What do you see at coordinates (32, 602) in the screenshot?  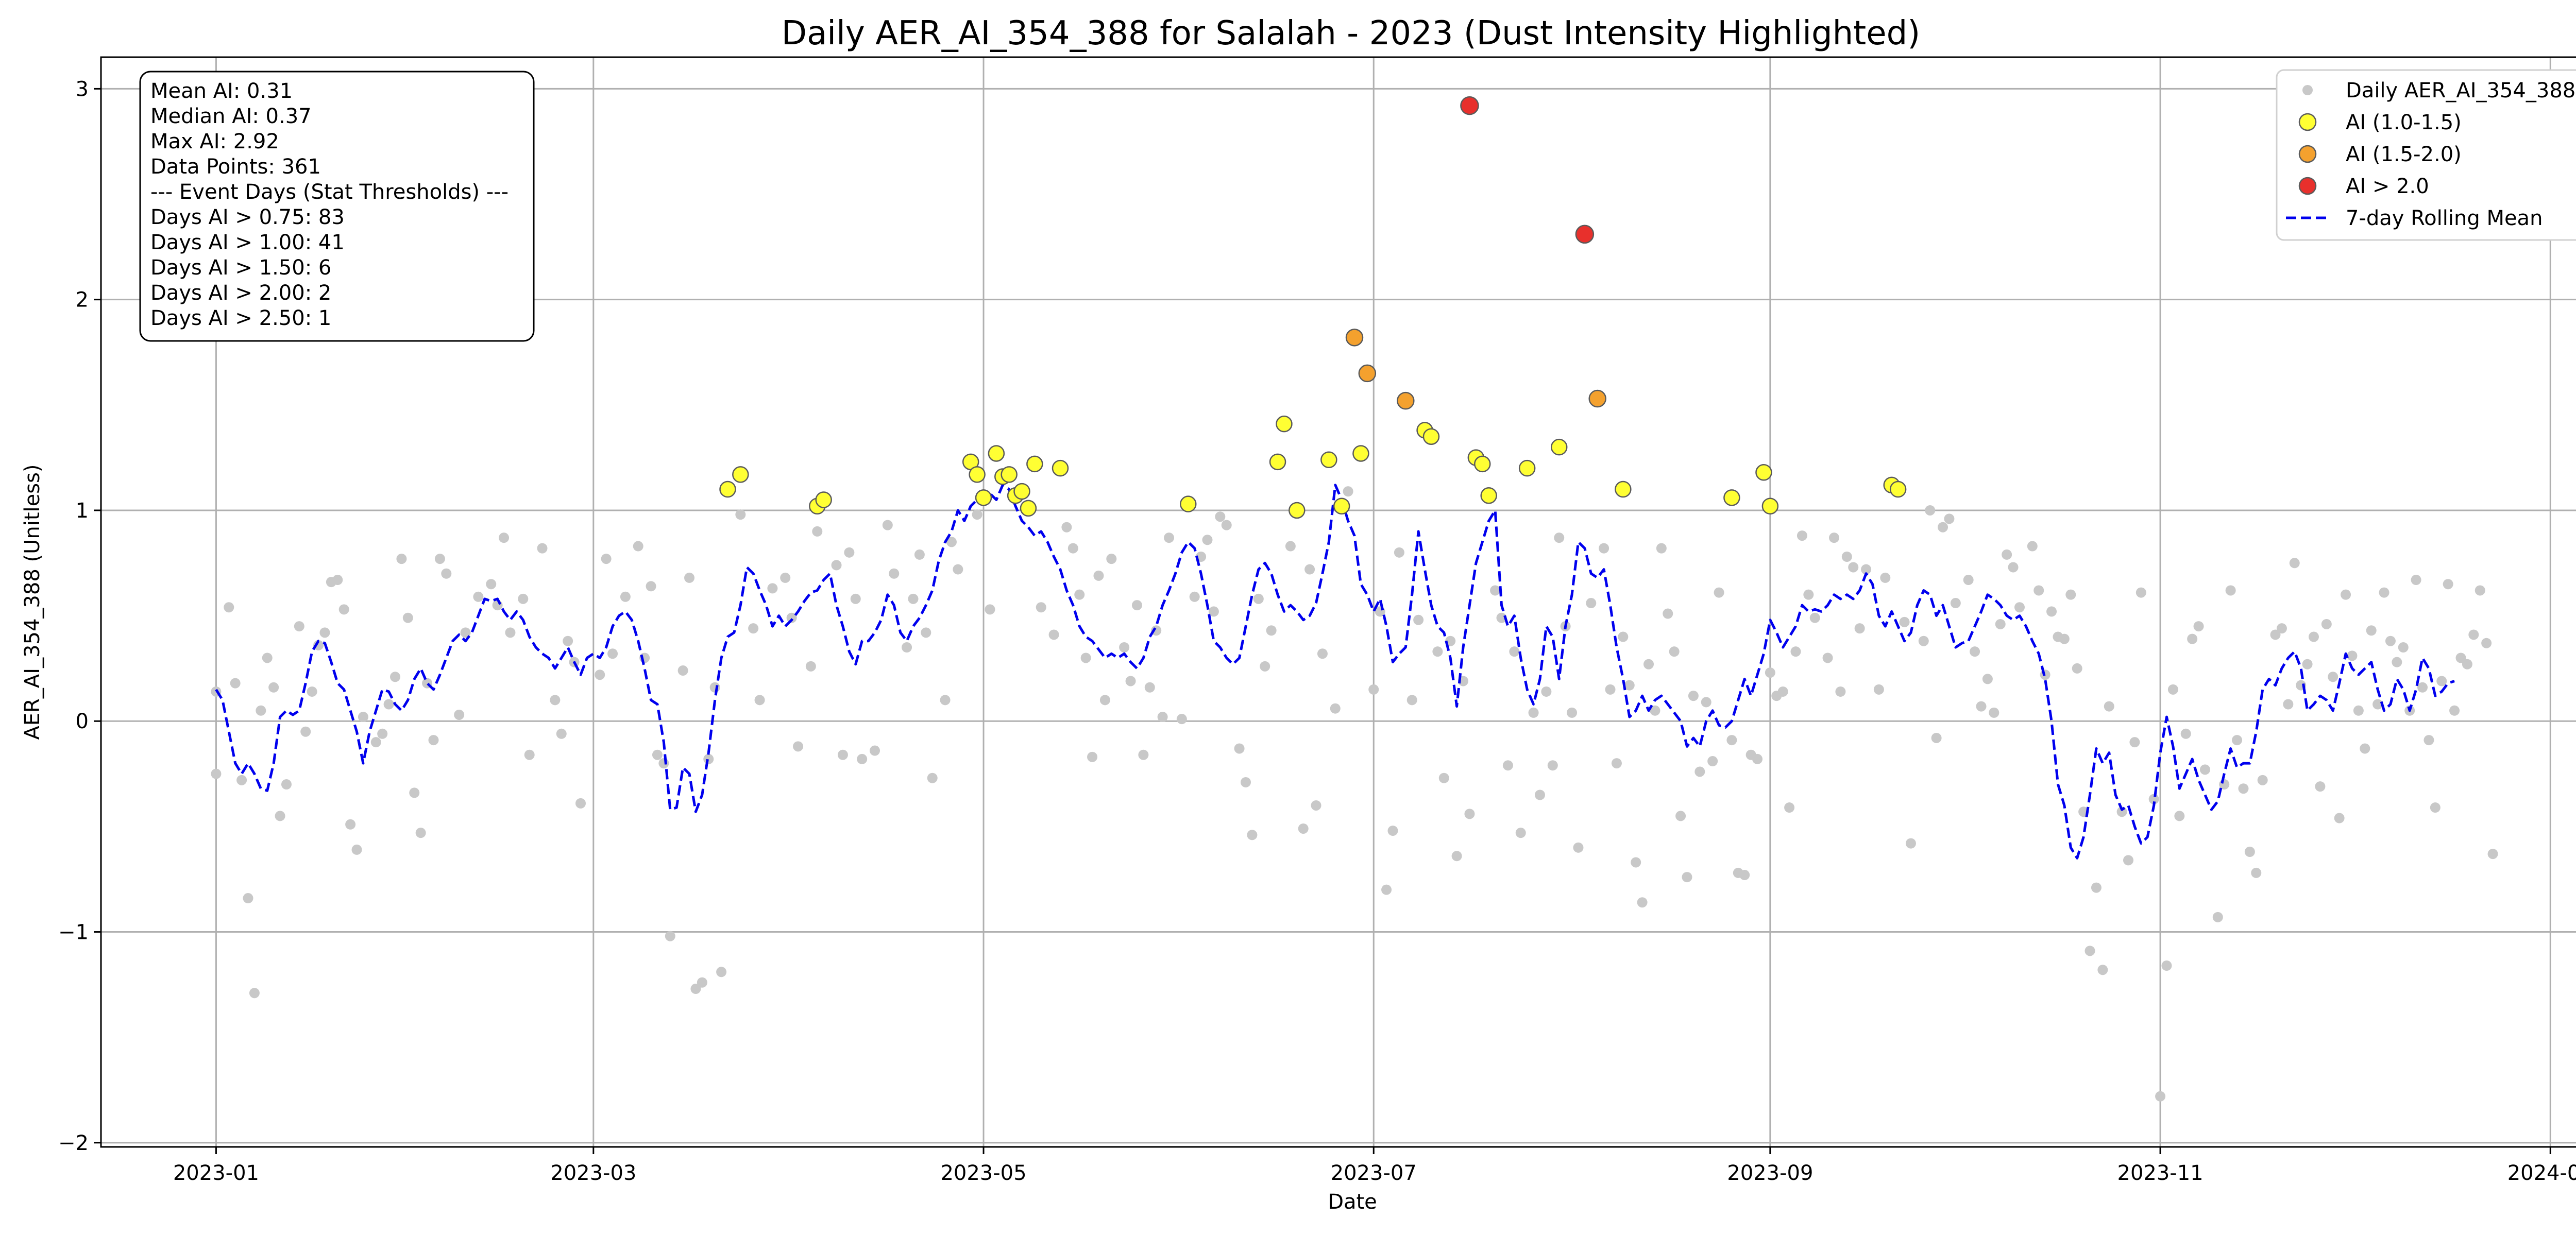 I see `y-axis-label: AER_AI_354_388 (Unitless)` at bounding box center [32, 602].